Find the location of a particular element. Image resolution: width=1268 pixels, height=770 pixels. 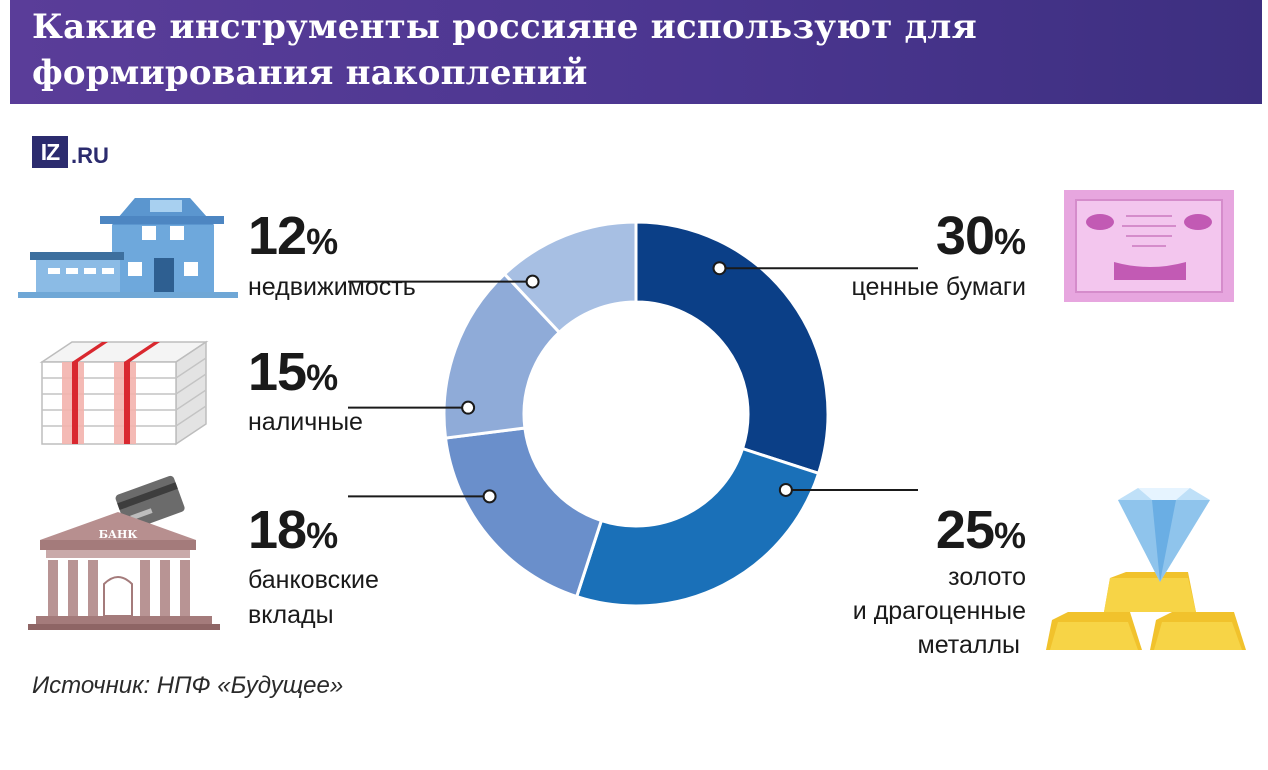

category-label-cash: наличные is located at coordinates (305, 422).